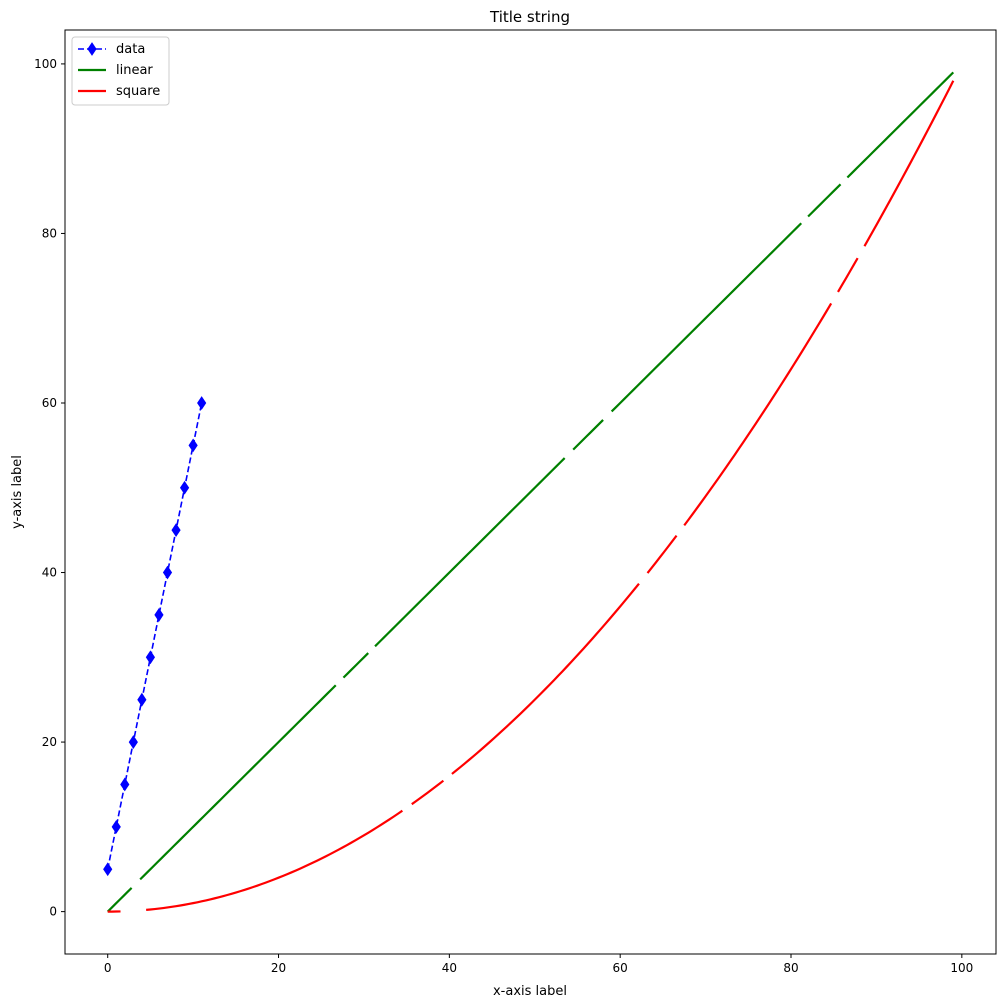  Describe the element at coordinates (17, 492) in the screenshot. I see `y-axis-label: y-axis label` at that location.